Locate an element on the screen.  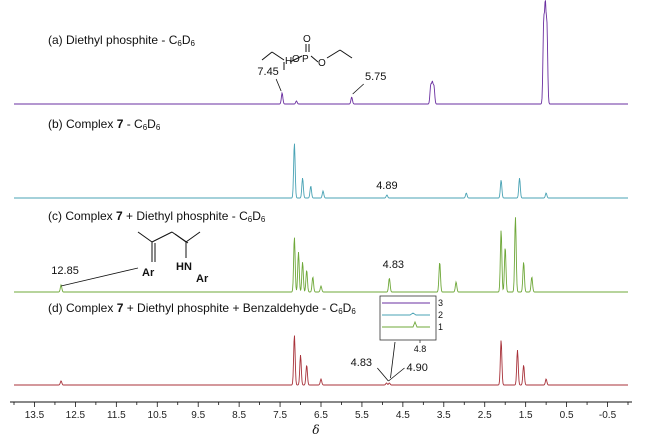
diethyl-phosphite-structure is located at coordinates (307, 57).